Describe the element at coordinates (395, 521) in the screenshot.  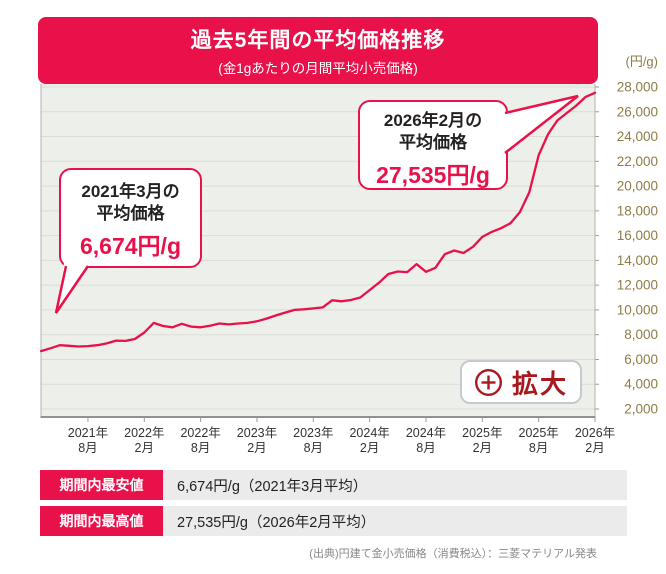
I see `stat-value-highest: 27,535円/g（2026年2月平均）` at that location.